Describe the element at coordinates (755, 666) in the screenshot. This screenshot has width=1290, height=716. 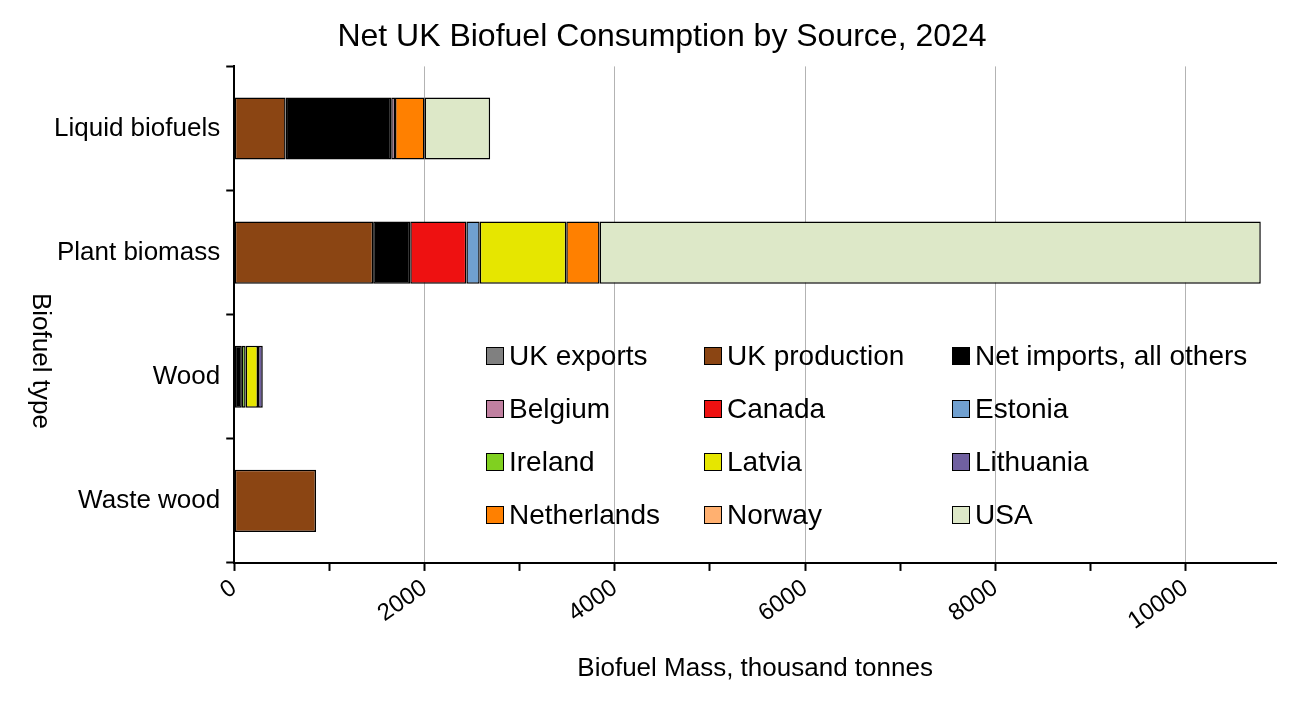
I see `x-axis-title: Biofuel Mass, thousand tonnes` at that location.